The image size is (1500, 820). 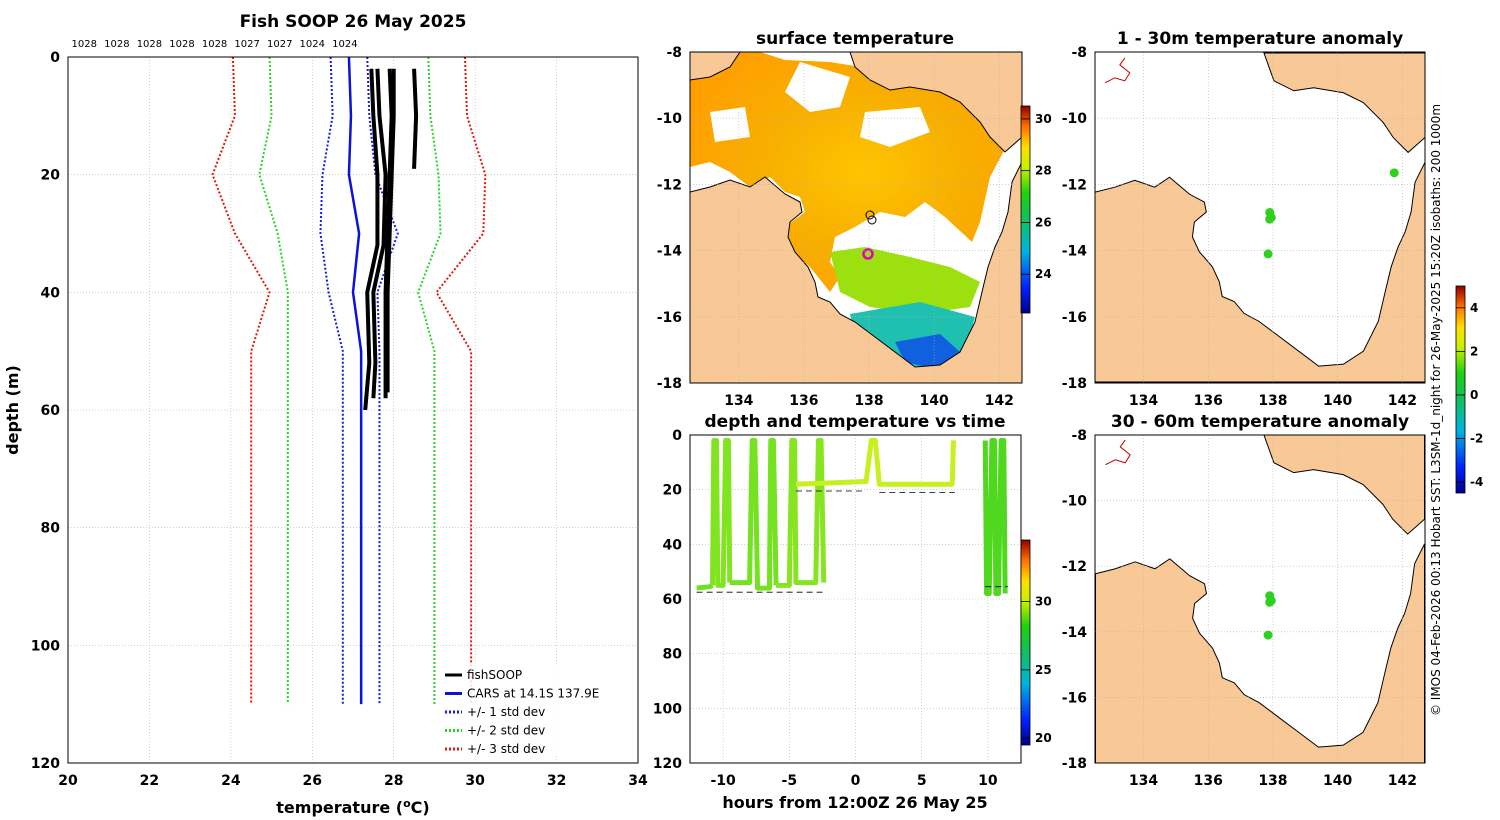 What do you see at coordinates (673, 655) in the screenshot?
I see `y-tick-label: 80` at bounding box center [673, 655].